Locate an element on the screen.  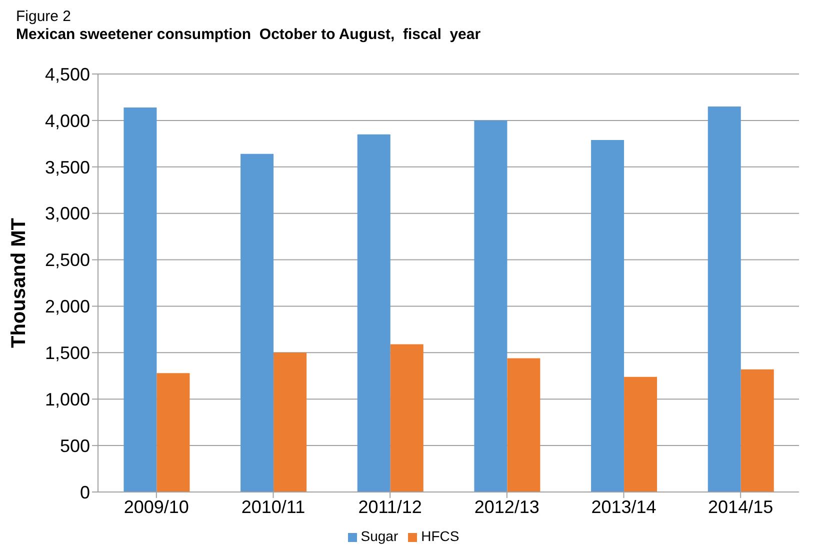
chart-title: Figure 2 is located at coordinates (44, 16).